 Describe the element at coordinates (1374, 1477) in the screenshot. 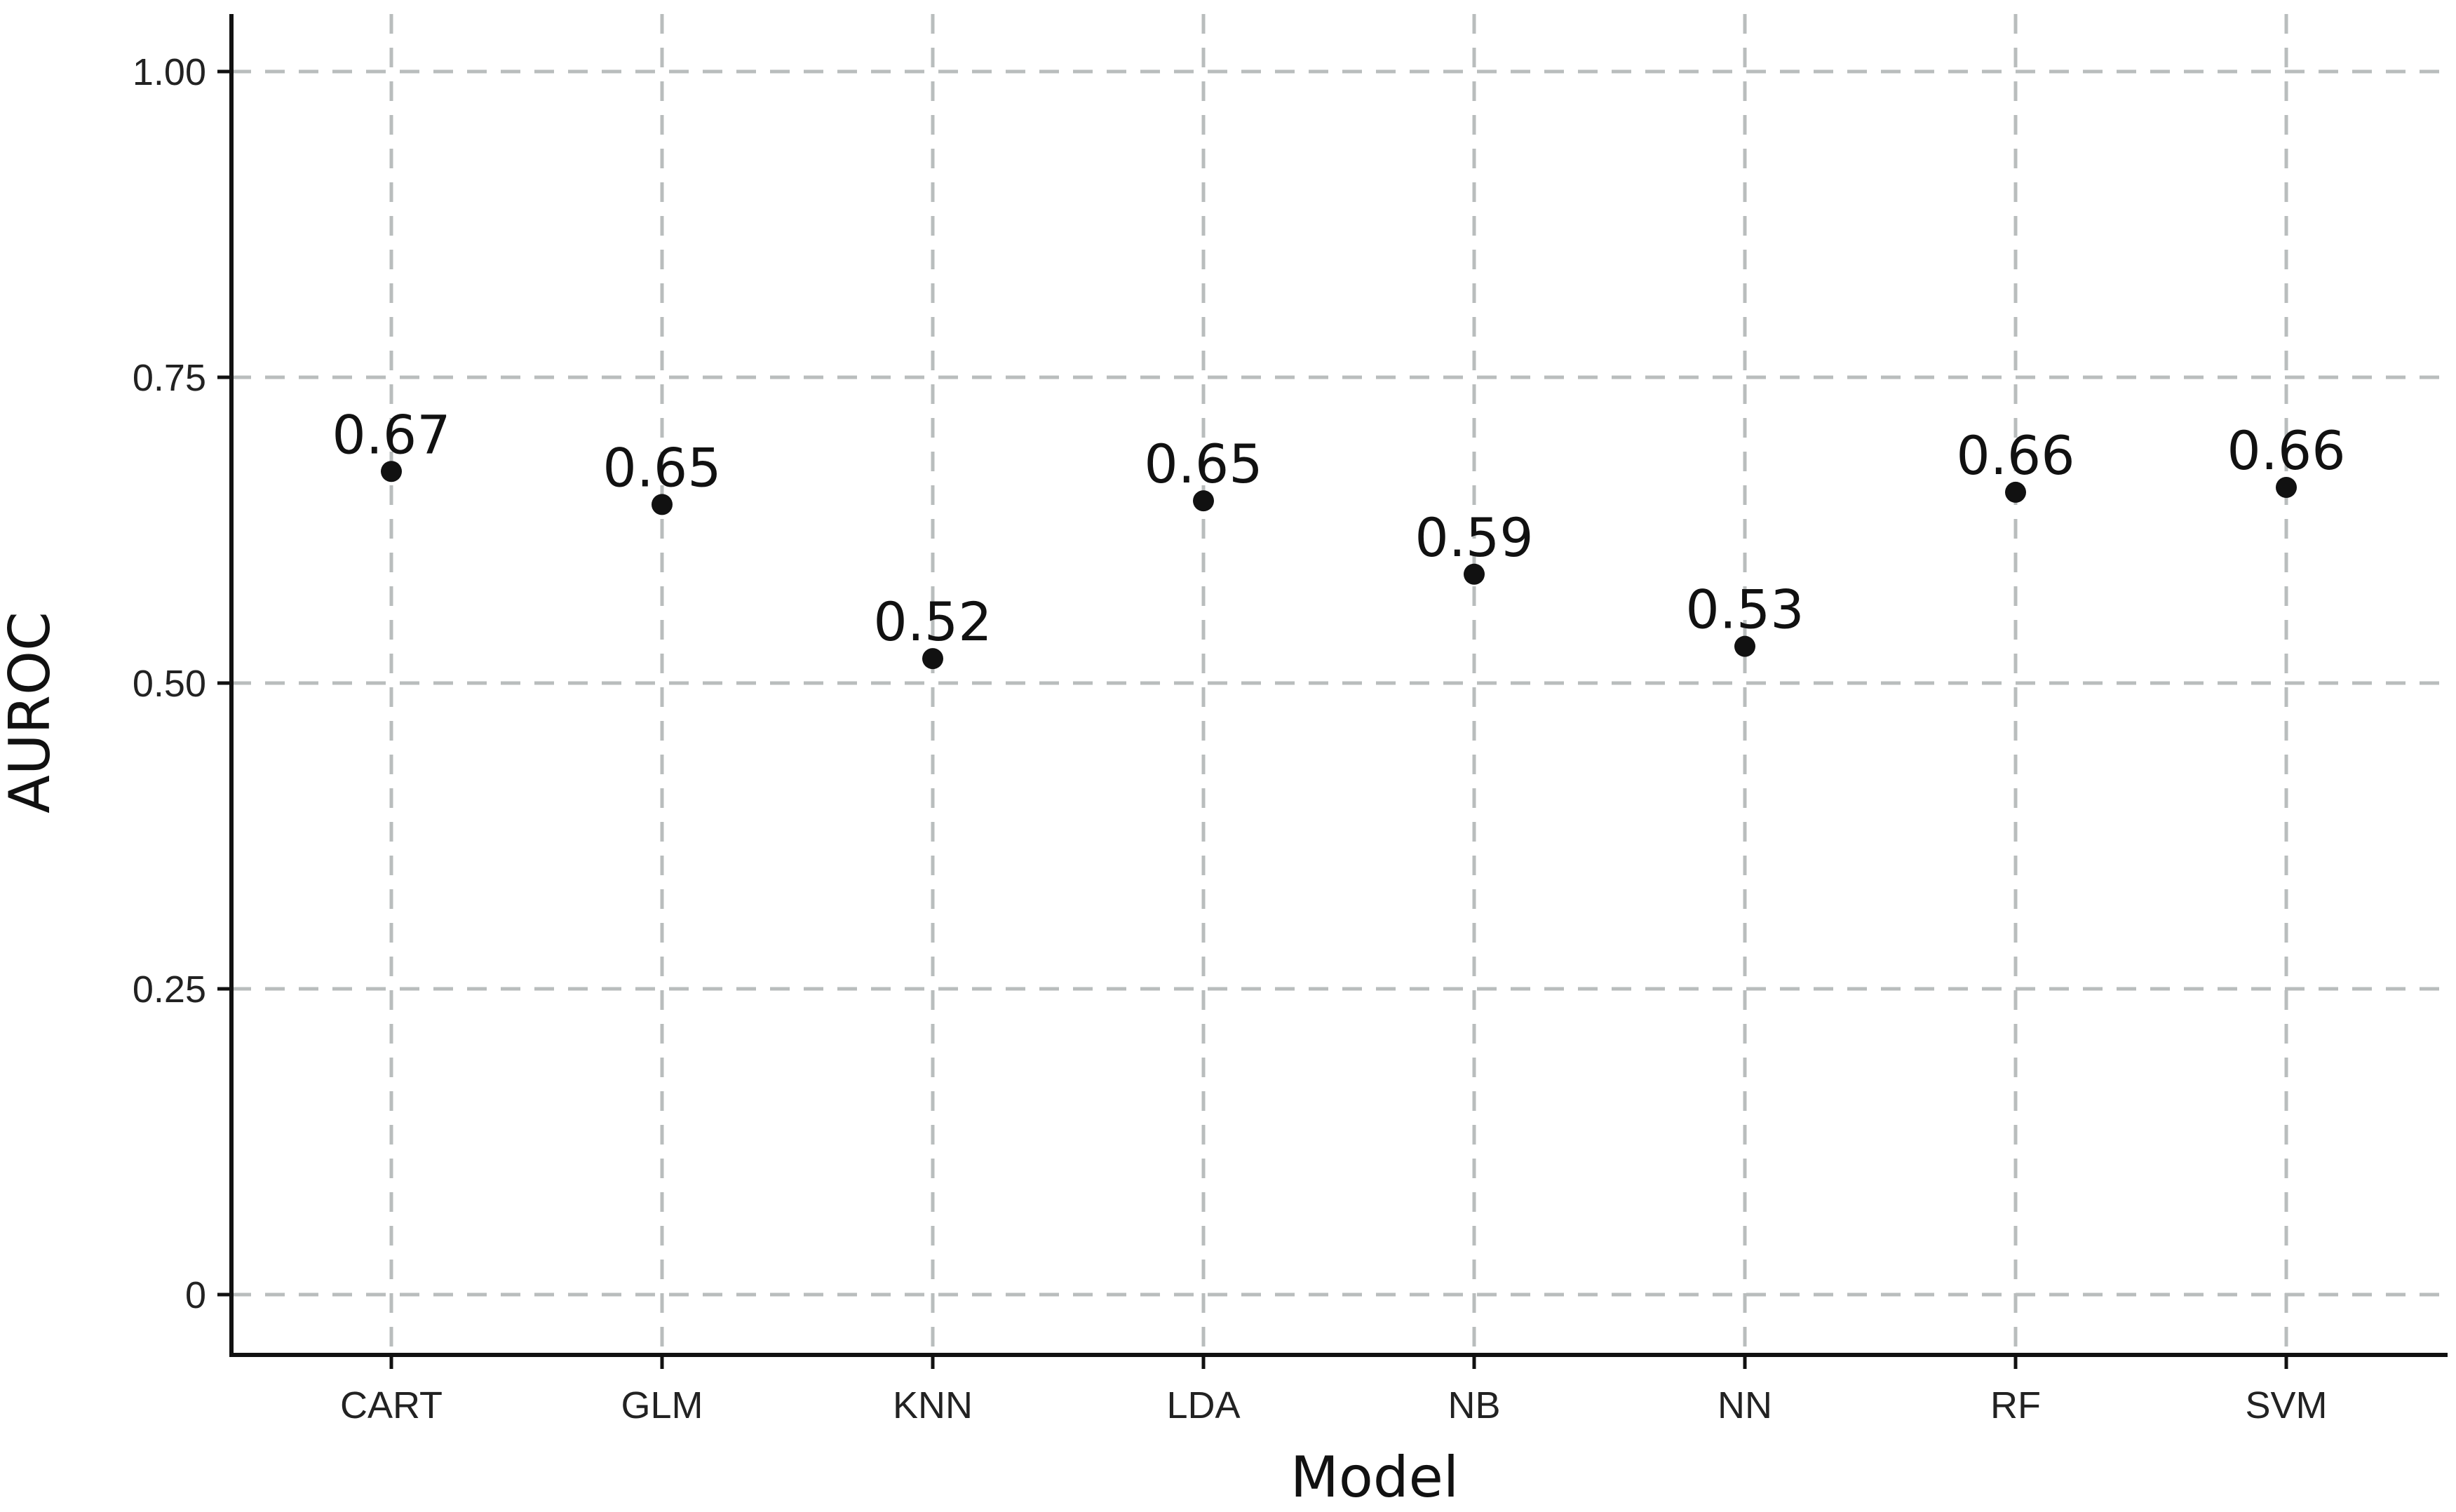

I see `x-axis-title: Model` at that location.